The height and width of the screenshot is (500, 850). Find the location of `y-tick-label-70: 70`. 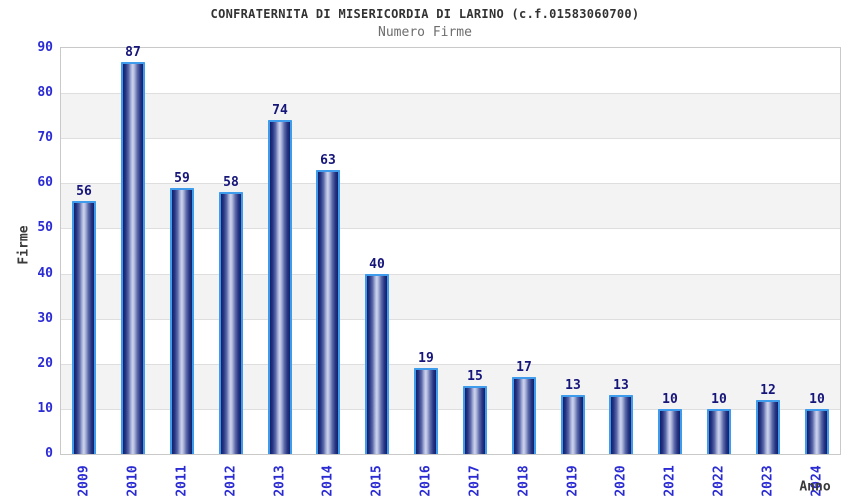

y-tick-label-70: 70 is located at coordinates (45, 138).